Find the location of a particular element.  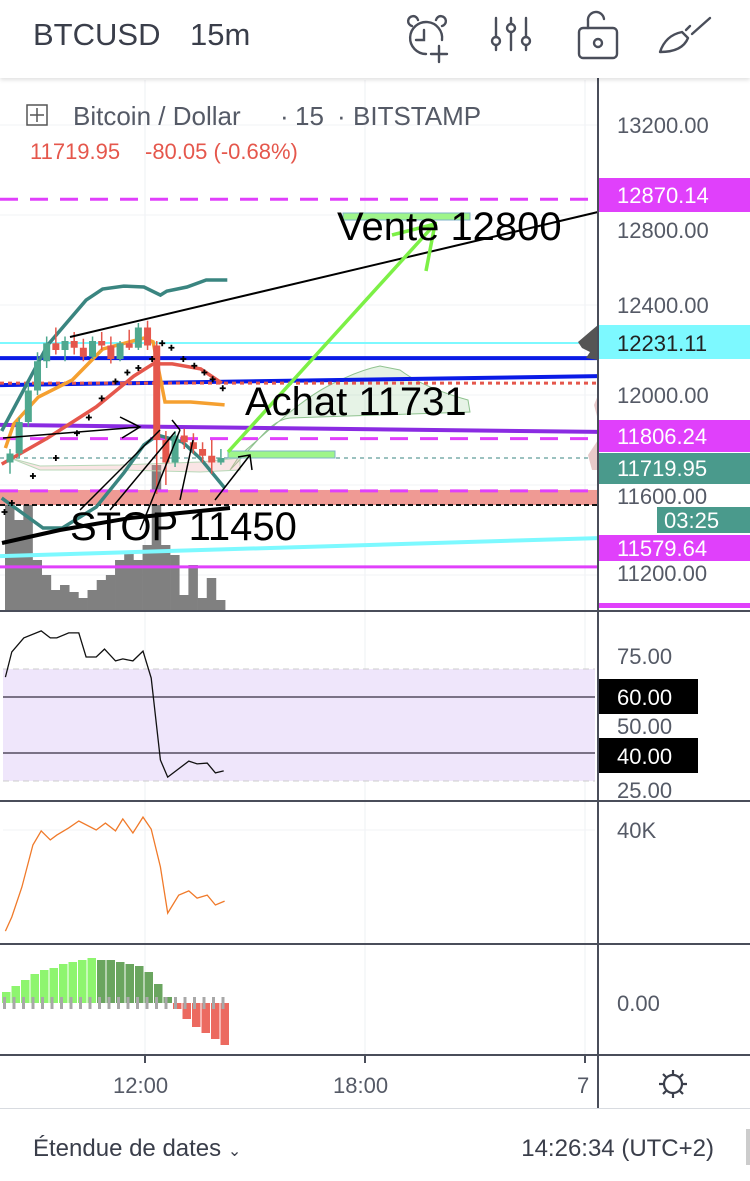

stop-annotation: STOP 11450 is located at coordinates (183, 527).